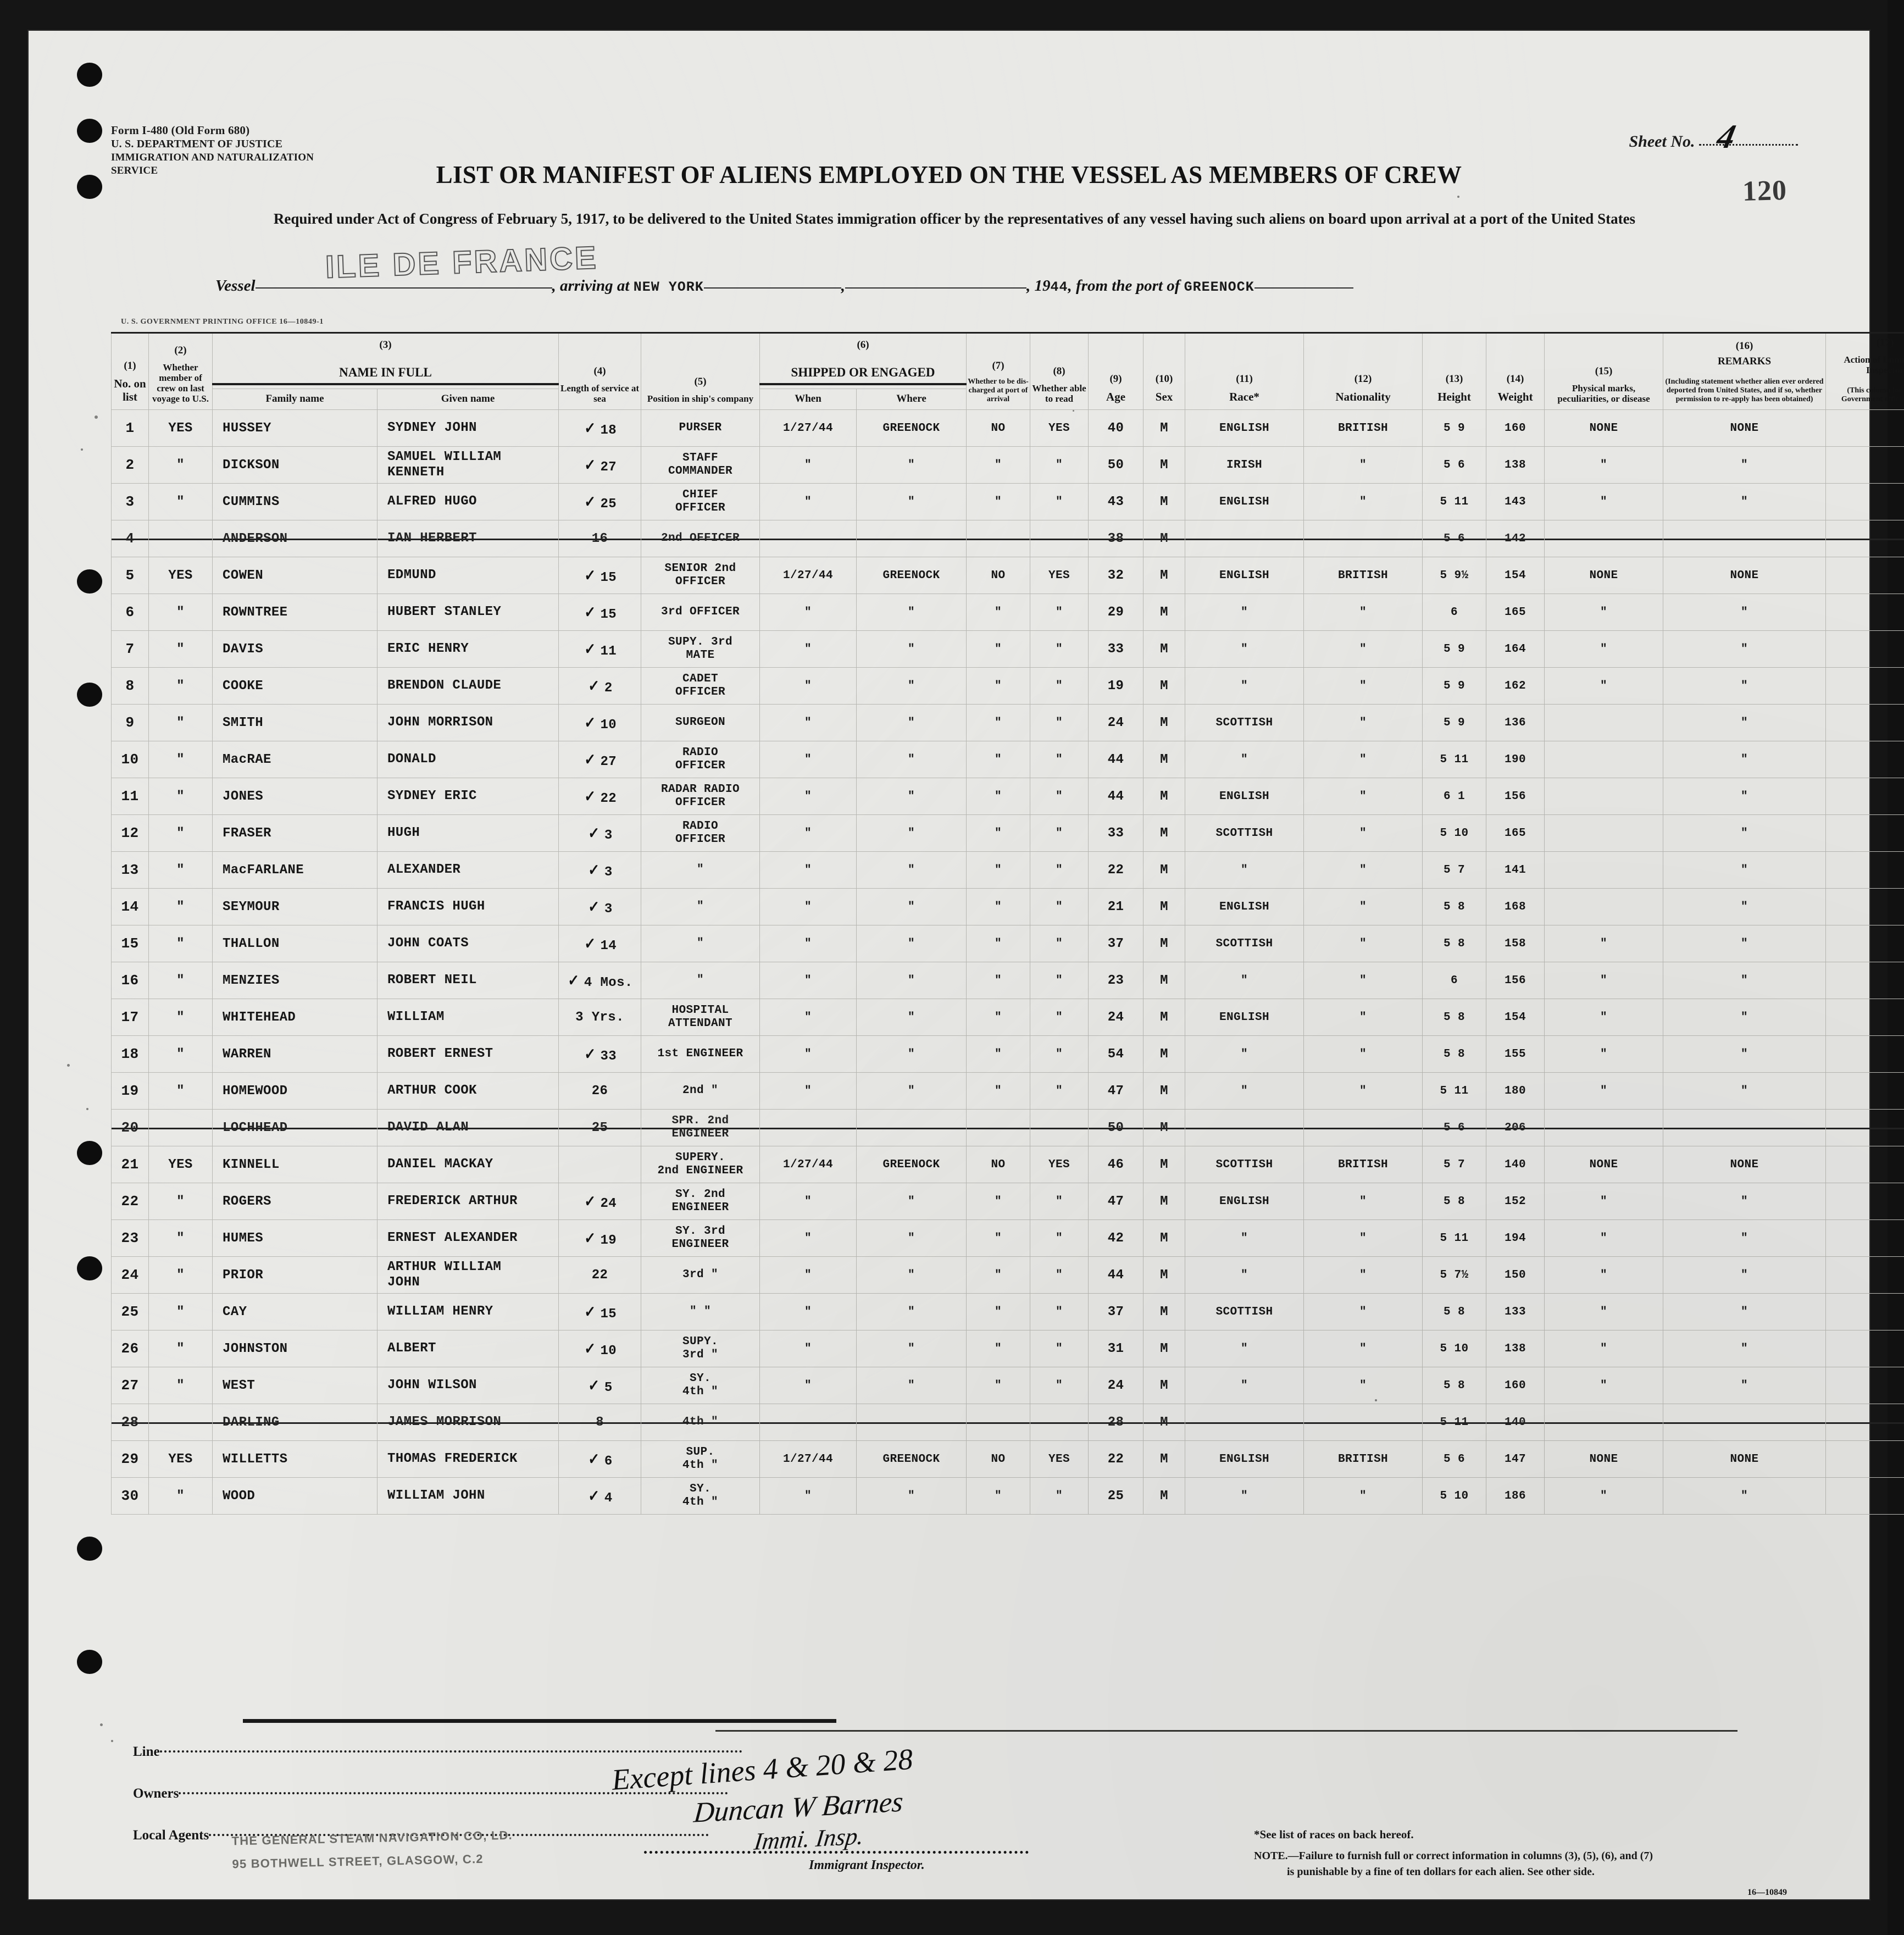 This screenshot has width=1904, height=1935. Describe the element at coordinates (701, 1459) in the screenshot. I see `cell-position: SUP. 4th "` at that location.